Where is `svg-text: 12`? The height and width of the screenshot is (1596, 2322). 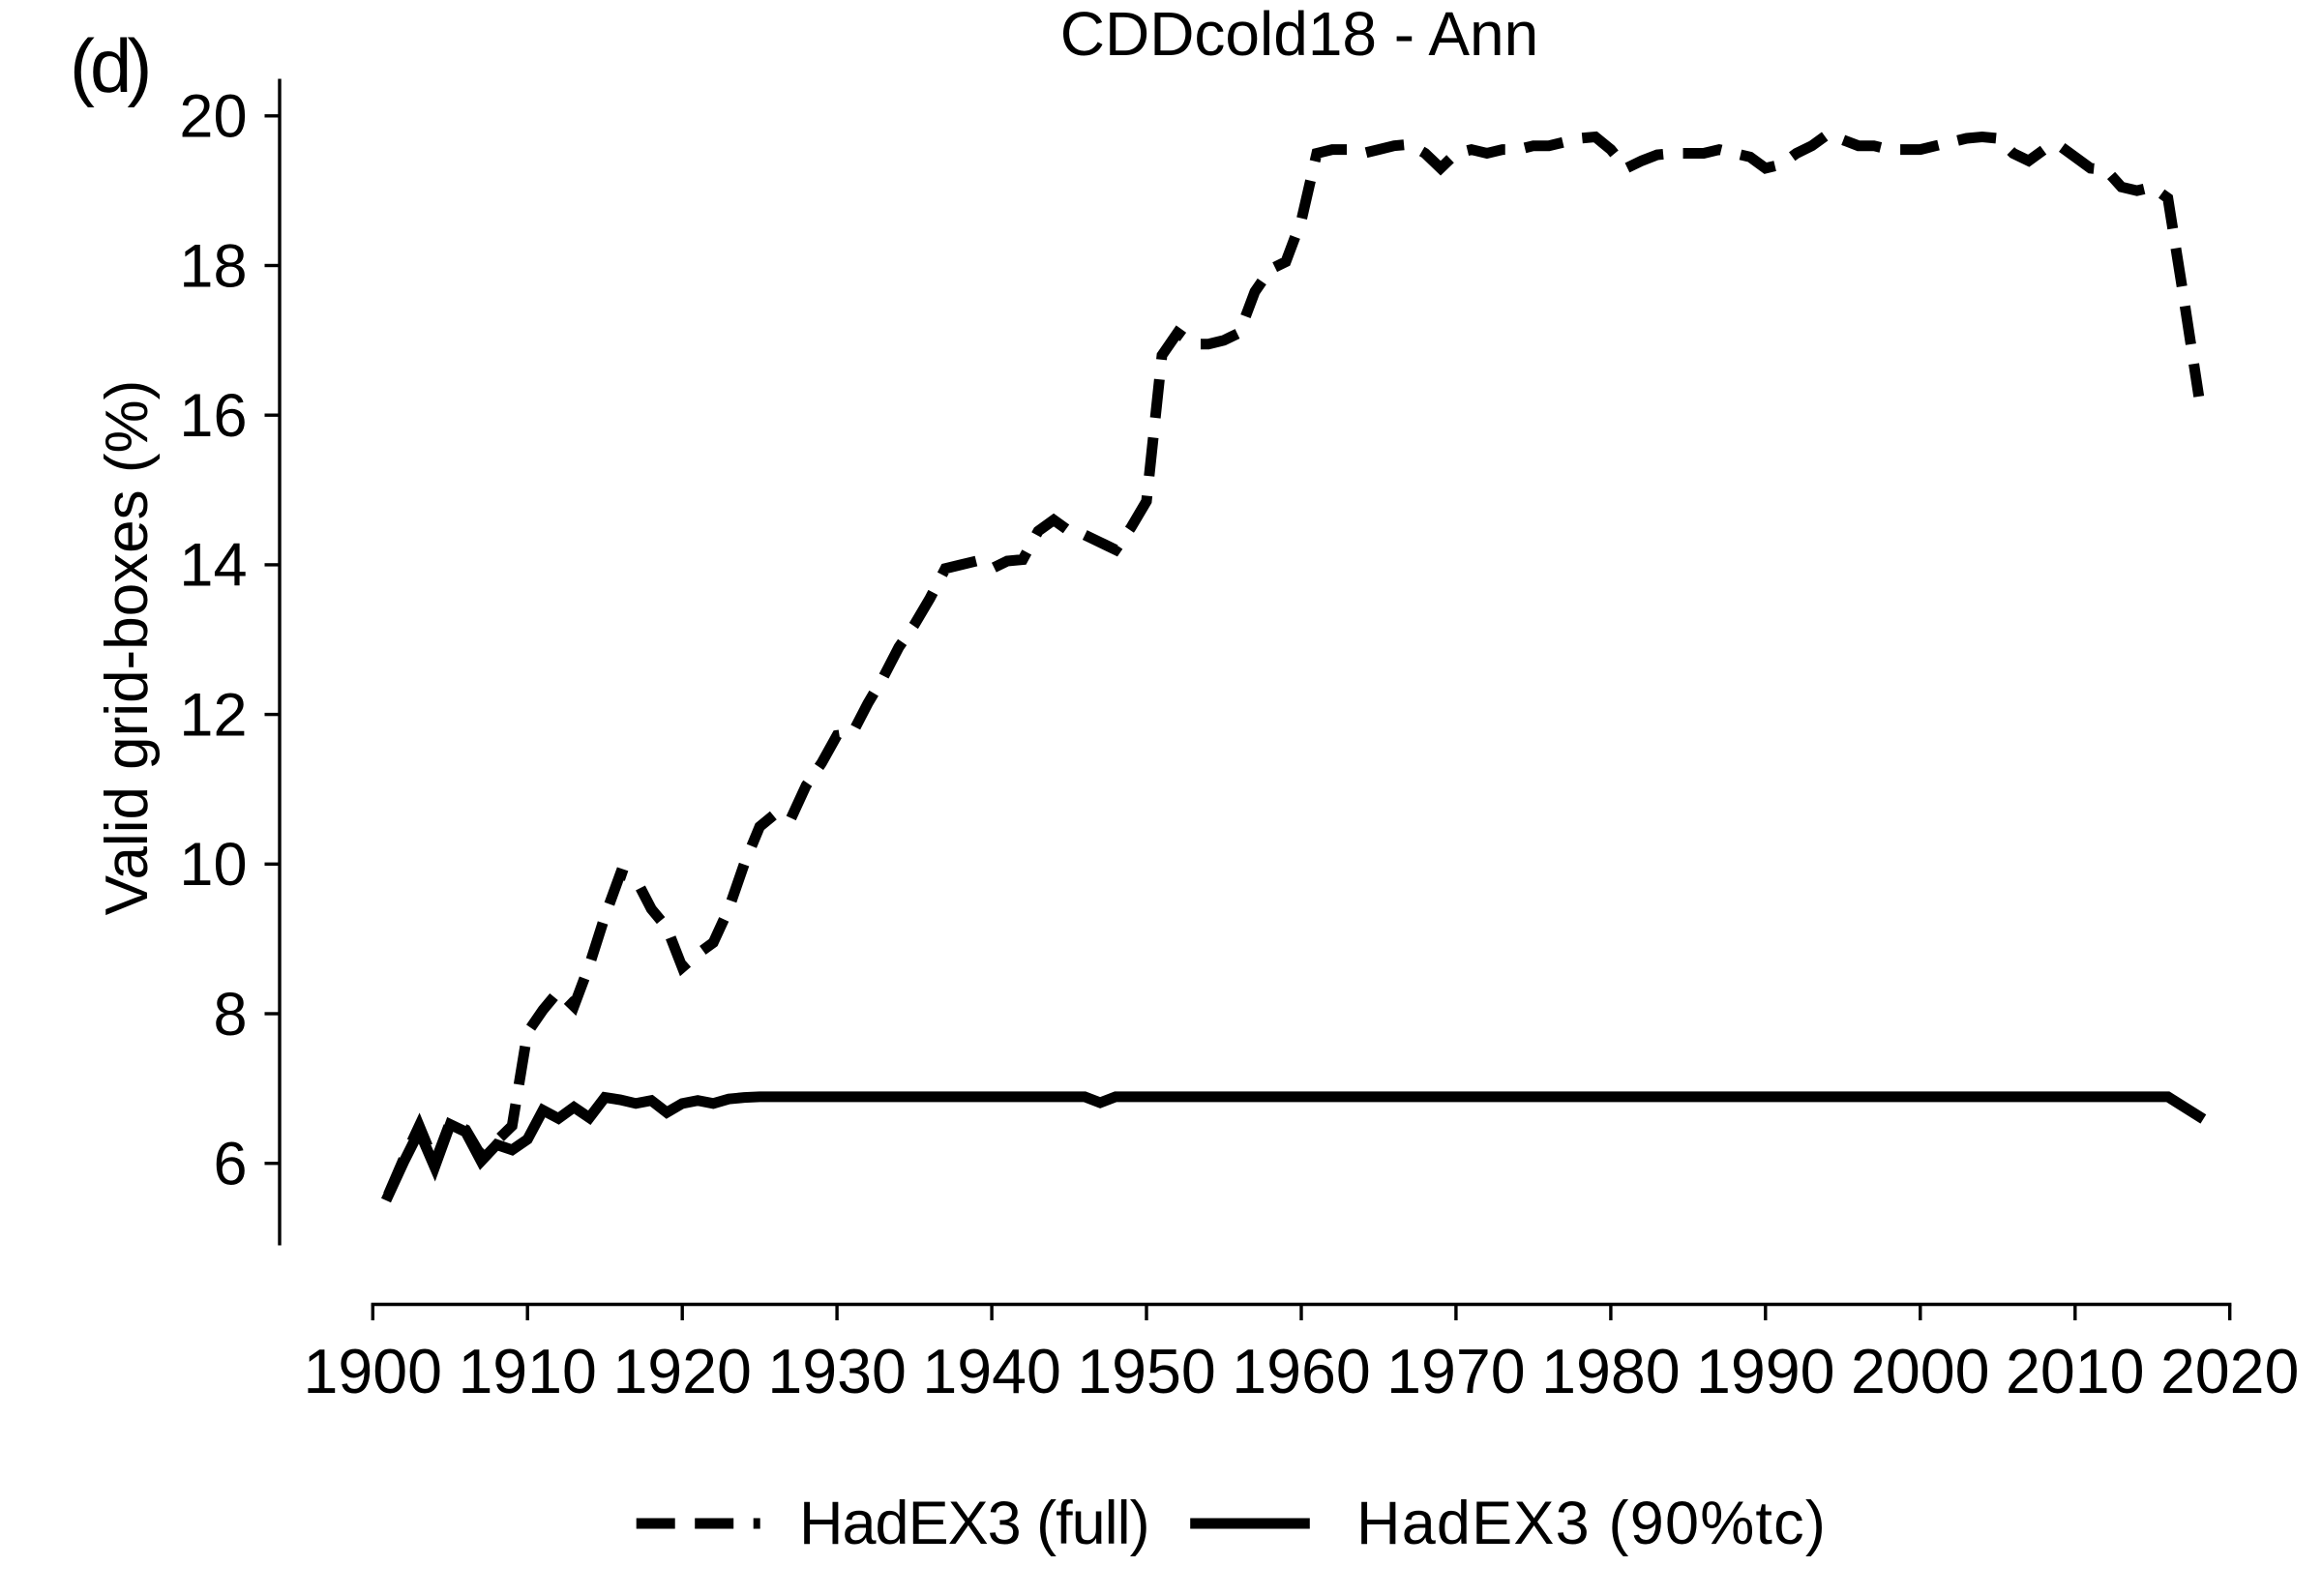 svg-text: 12 is located at coordinates (213, 715).